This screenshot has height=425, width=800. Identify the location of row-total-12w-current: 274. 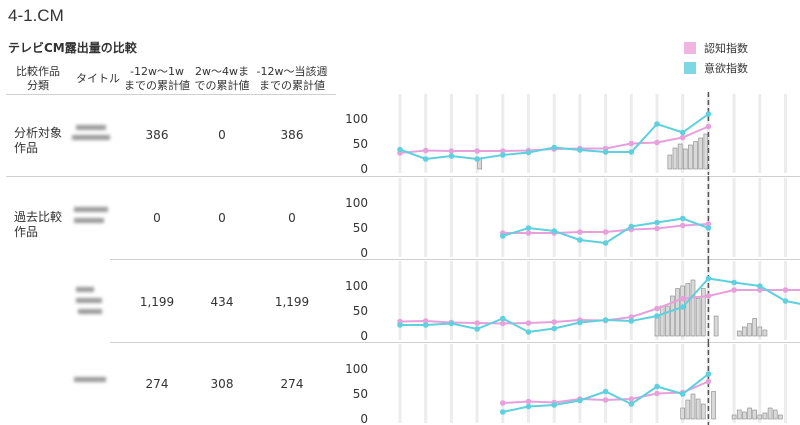
(292, 384).